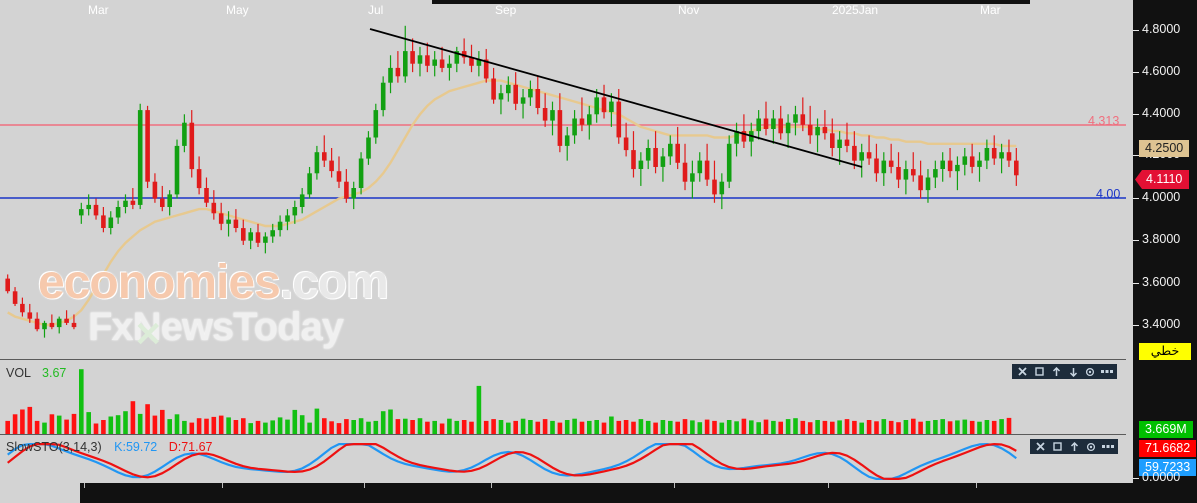 The image size is (1197, 503). Describe the element at coordinates (1129, 251) in the screenshot. I see `axis-gutter` at that location.